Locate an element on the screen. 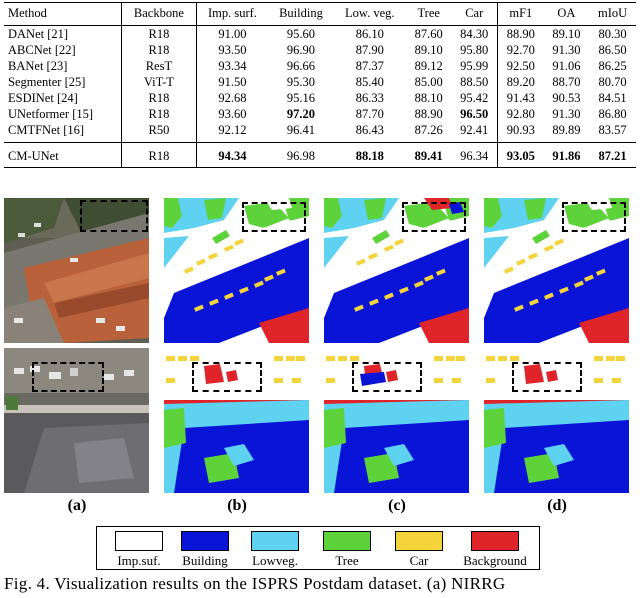  cell-value-text: 89.89 is located at coordinates (566, 129).